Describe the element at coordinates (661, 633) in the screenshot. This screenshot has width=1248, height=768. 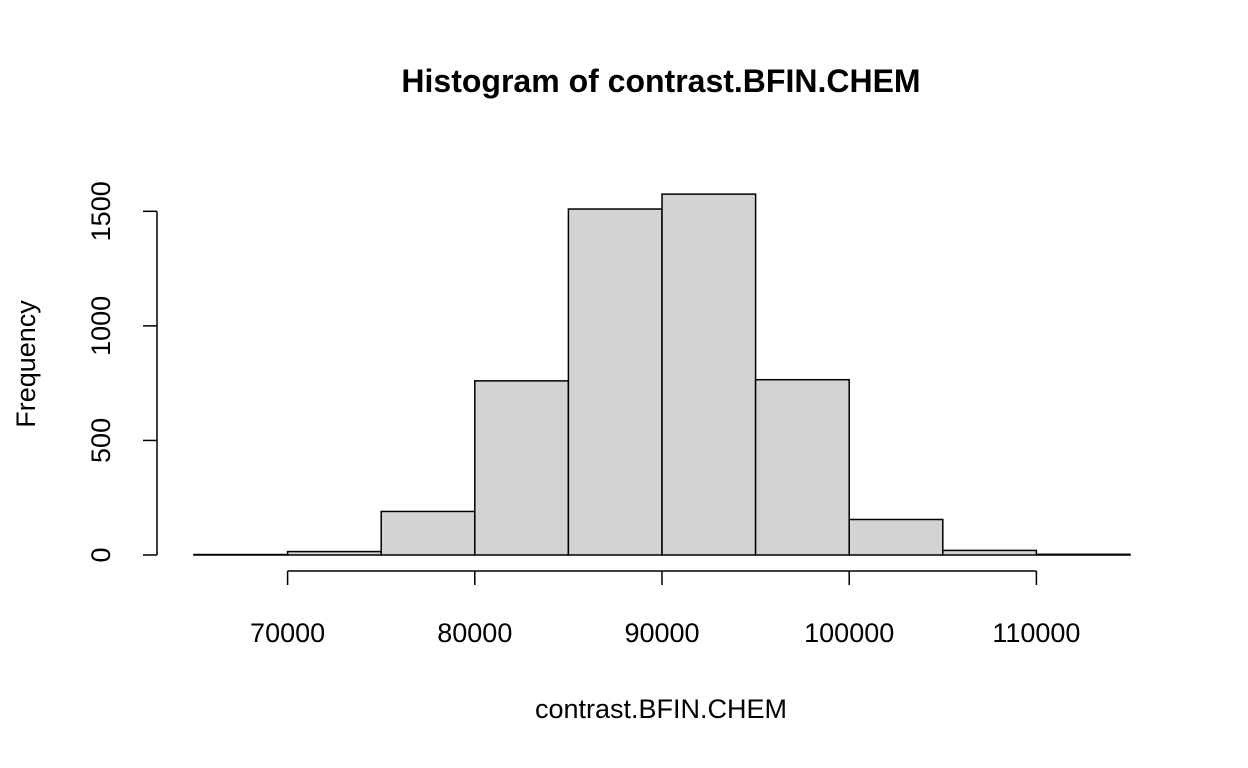
I see `x-tick-label: 90000` at that location.